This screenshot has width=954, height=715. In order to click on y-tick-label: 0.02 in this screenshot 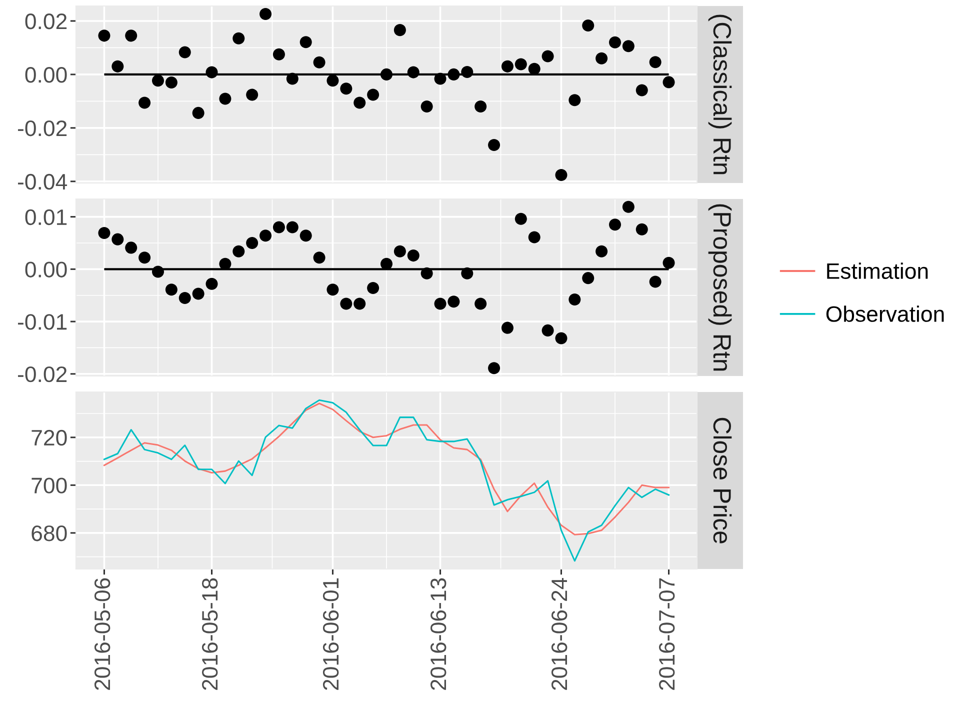, I will do `click(46, 22)`.